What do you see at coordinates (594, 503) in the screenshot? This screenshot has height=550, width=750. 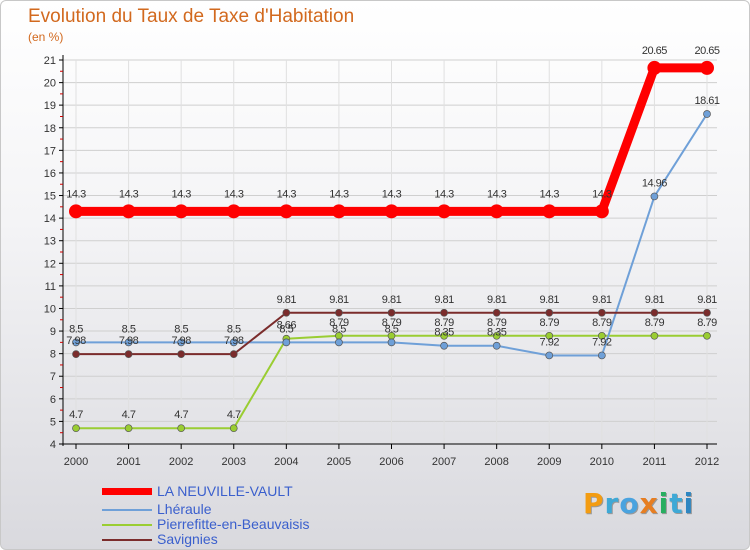 I see `logo-letter: P` at bounding box center [594, 503].